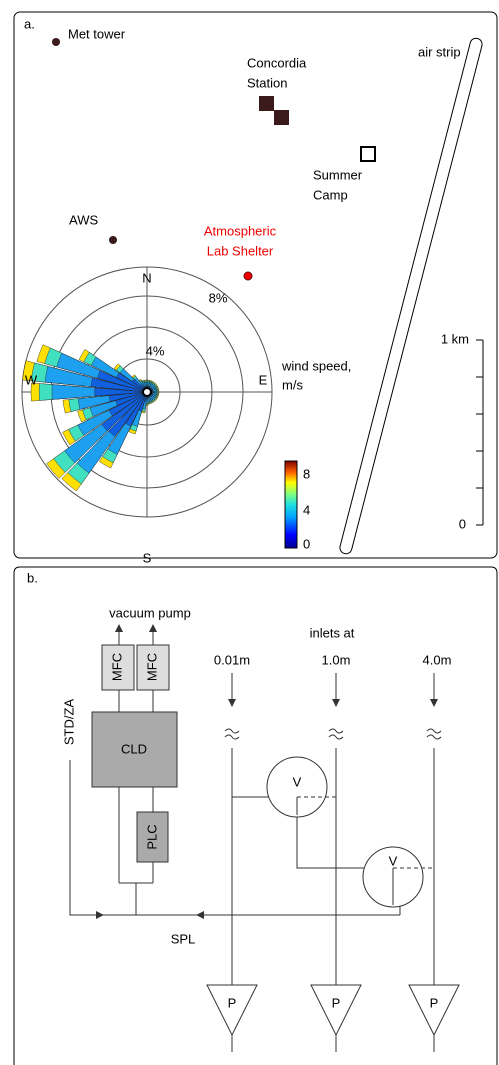 The image size is (499, 1065). What do you see at coordinates (218, 297) in the screenshot?
I see `ring-label: 8%` at bounding box center [218, 297].